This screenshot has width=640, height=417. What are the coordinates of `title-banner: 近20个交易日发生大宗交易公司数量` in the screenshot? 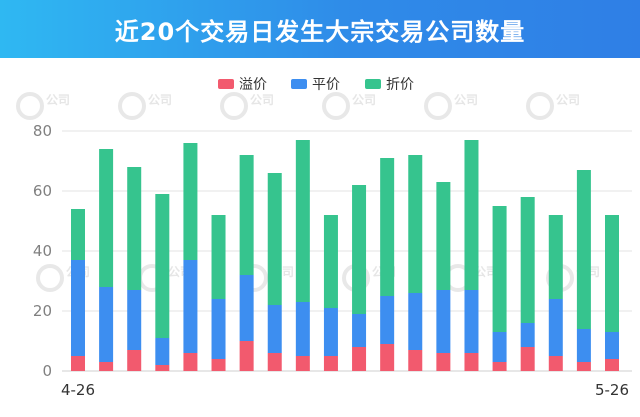 It's located at (320, 29).